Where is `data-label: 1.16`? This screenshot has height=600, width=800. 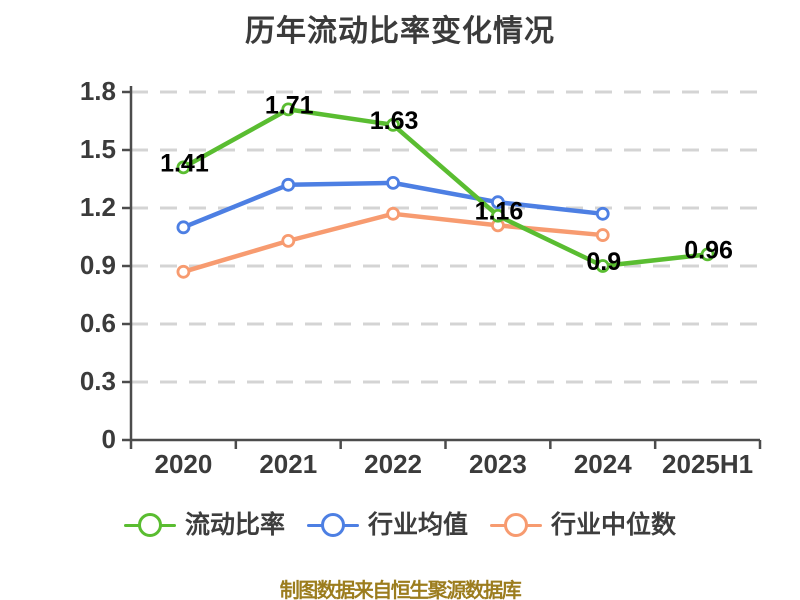
data-label: 1.16 is located at coordinates (499, 212).